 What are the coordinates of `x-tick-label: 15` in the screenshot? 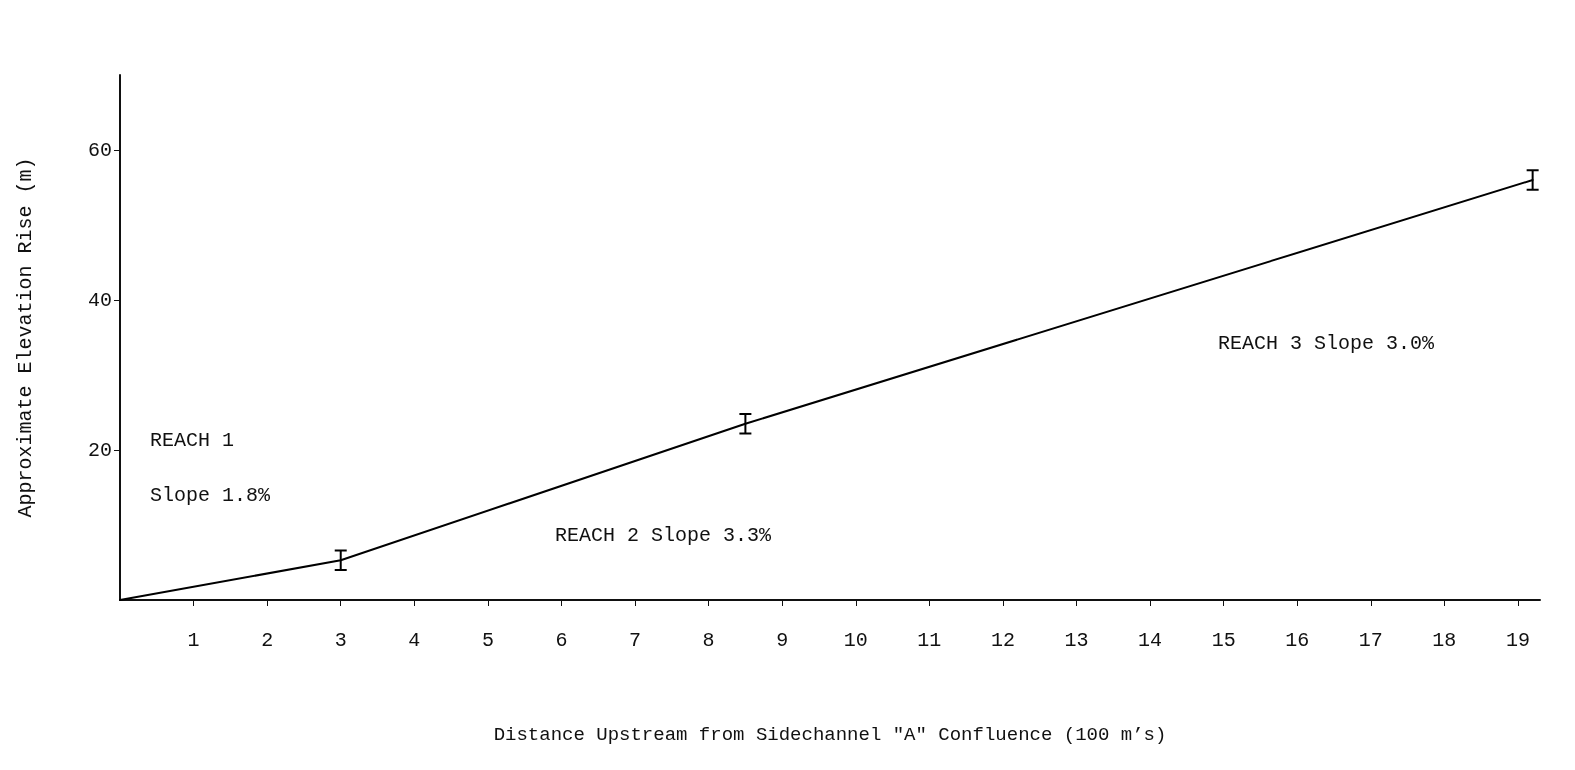 It's located at (1223, 640).